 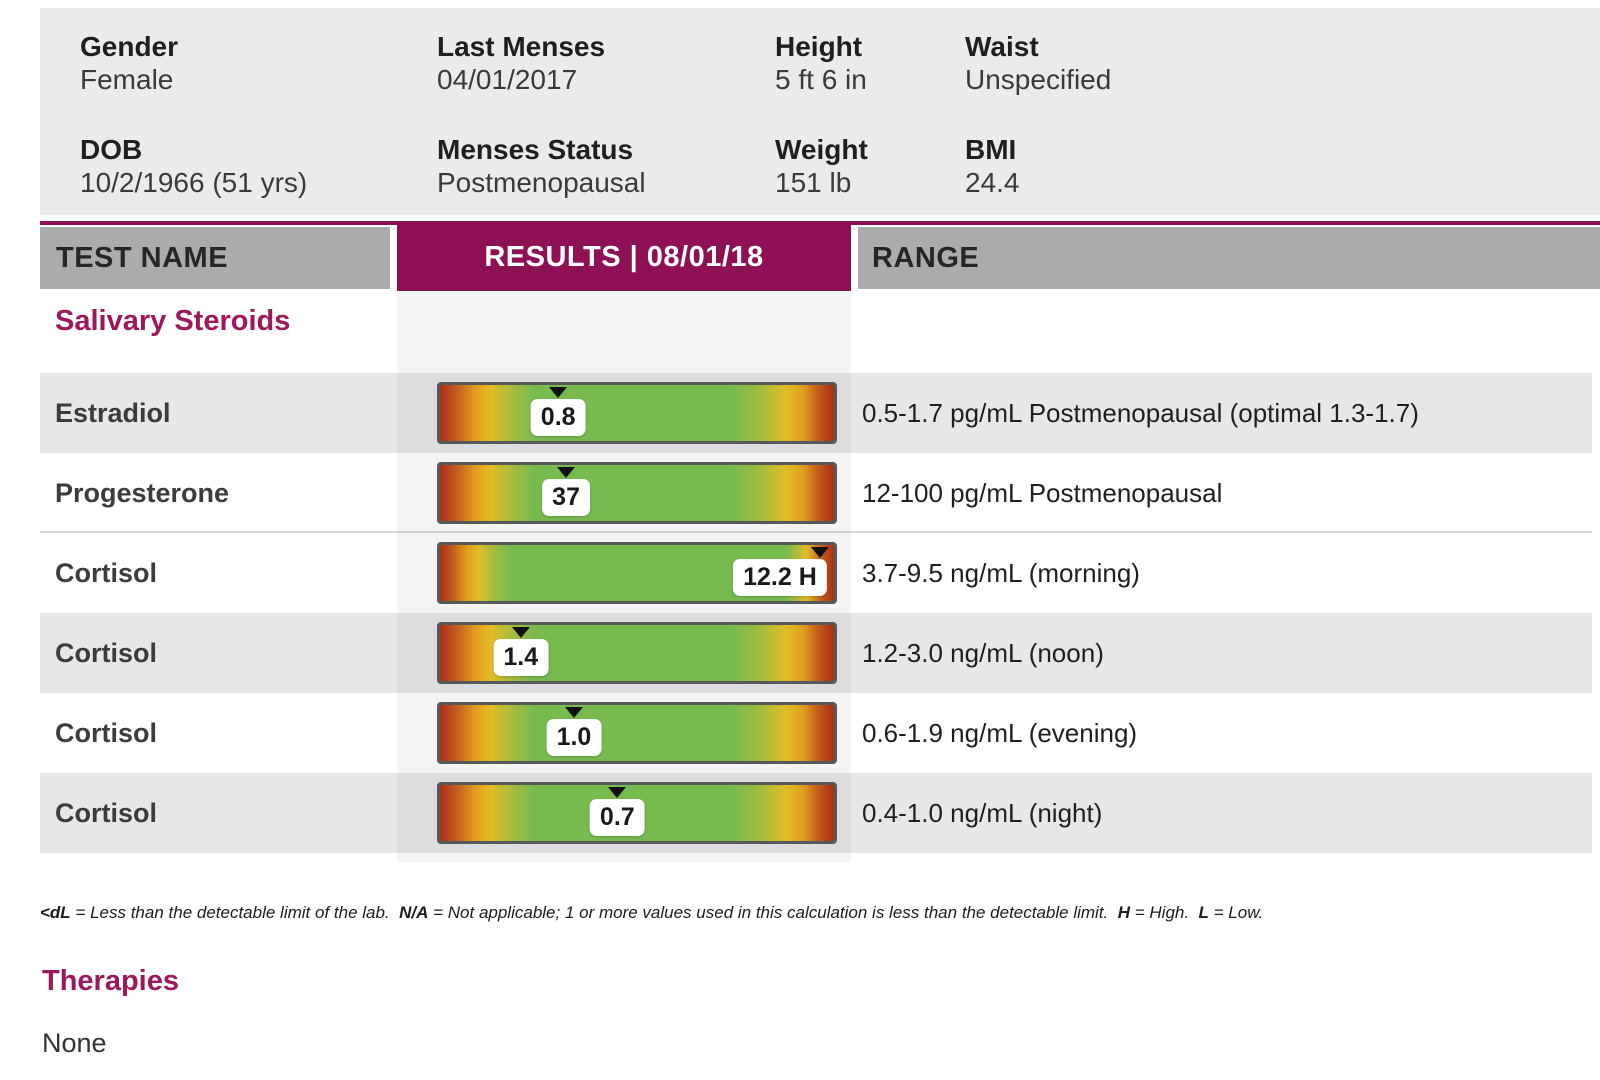 What do you see at coordinates (637, 733) in the screenshot?
I see `result-range-bar: 1.0` at bounding box center [637, 733].